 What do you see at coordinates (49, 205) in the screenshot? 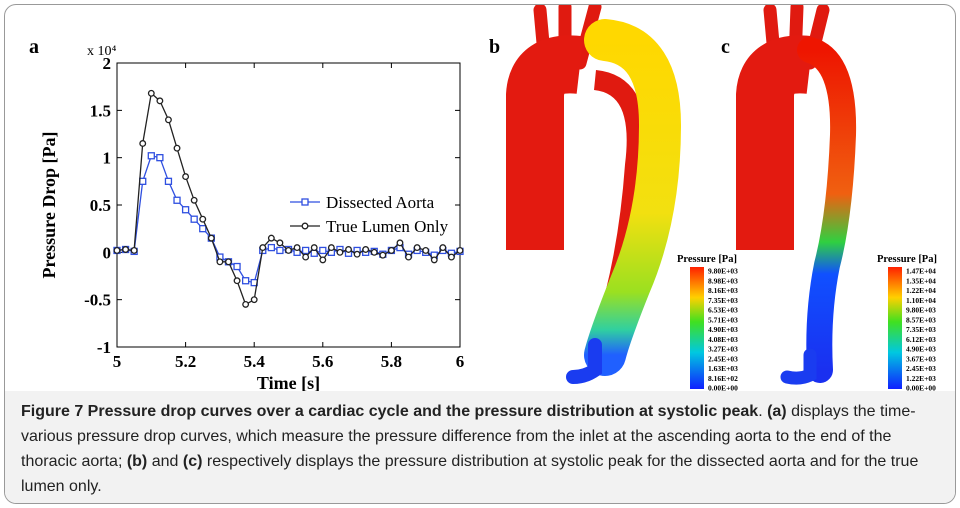
I see `y-axis-label: Pressure Drop [Pa]` at bounding box center [49, 205].